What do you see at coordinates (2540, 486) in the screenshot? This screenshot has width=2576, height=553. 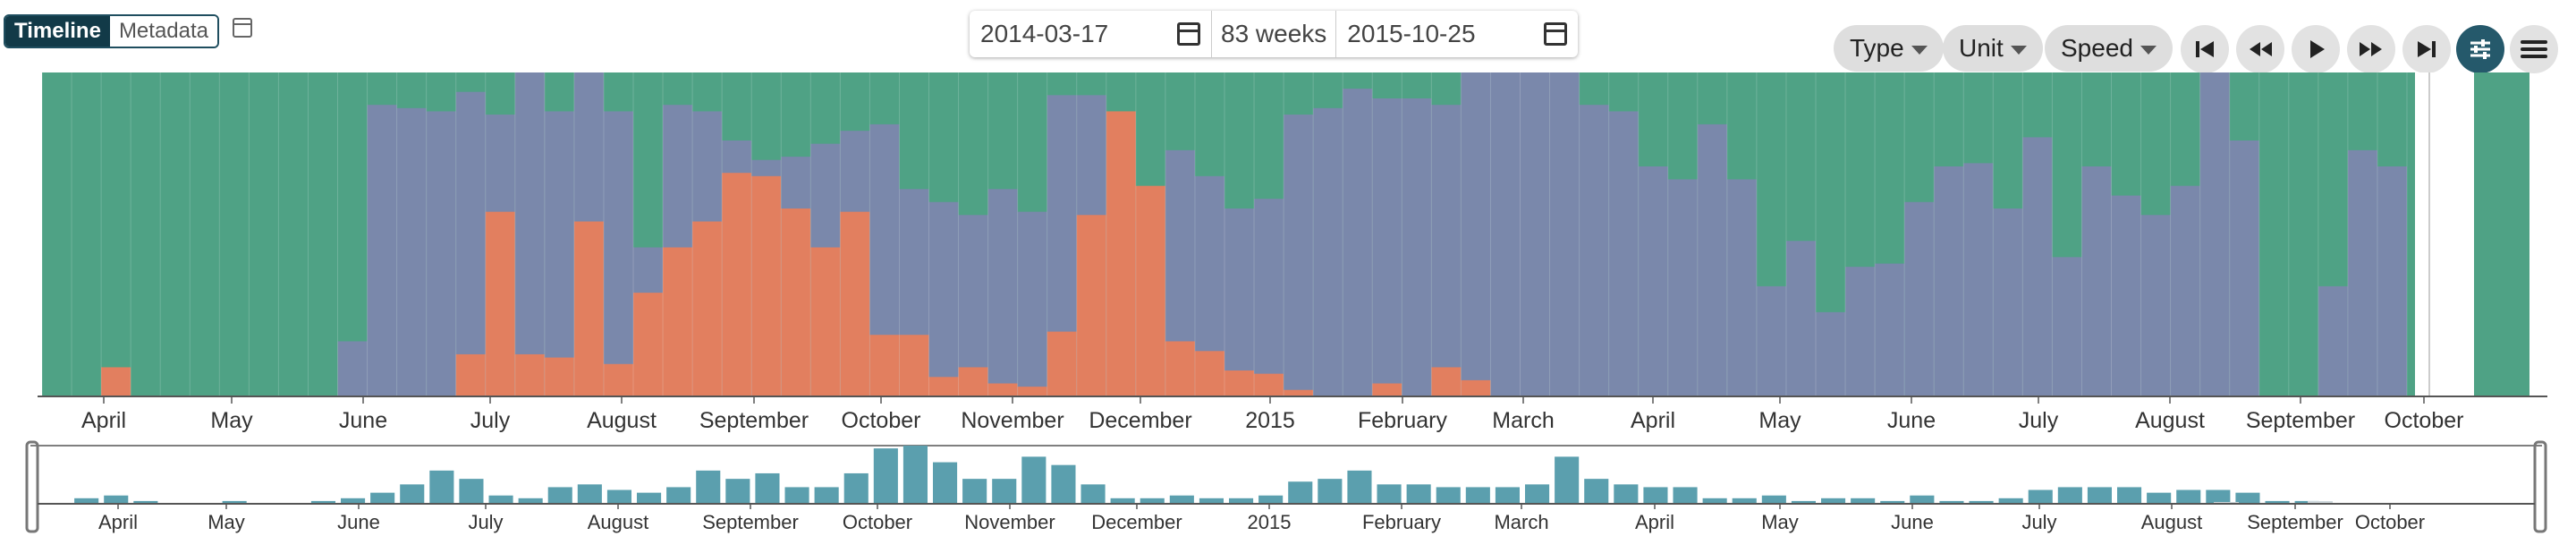 I see `brush-right-handle` at bounding box center [2540, 486].